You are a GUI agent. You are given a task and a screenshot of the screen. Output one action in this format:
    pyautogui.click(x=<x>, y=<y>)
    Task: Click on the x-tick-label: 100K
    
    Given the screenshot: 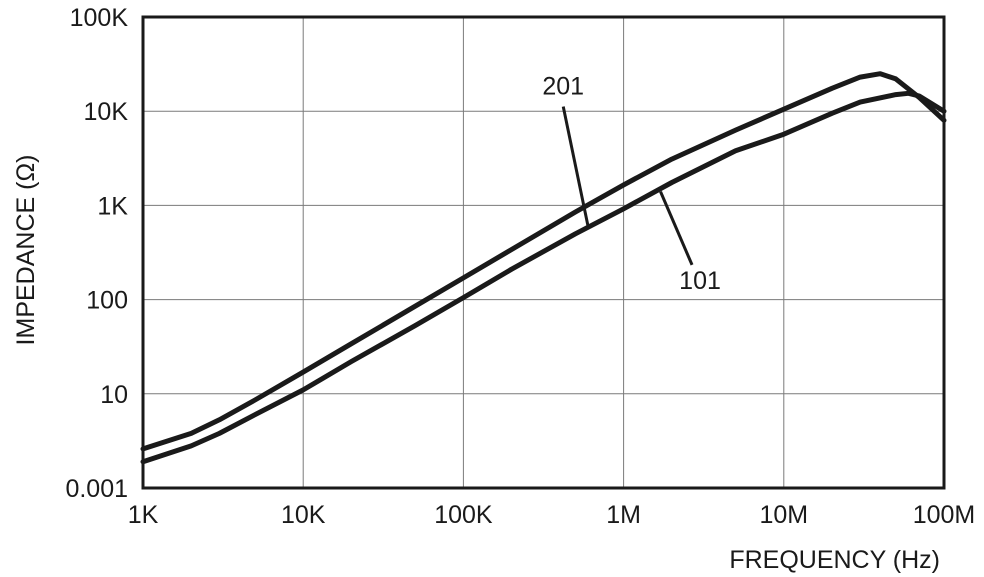 What is the action you would take?
    pyautogui.click(x=463, y=515)
    